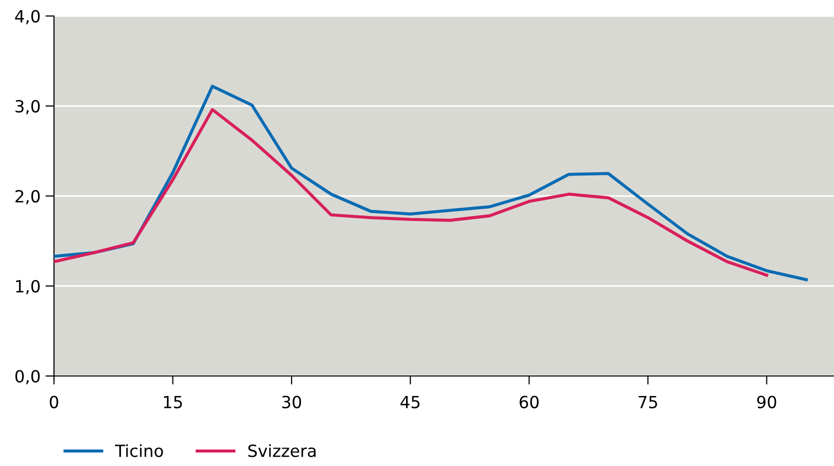  What do you see at coordinates (648, 402) in the screenshot?
I see `x-tick-label: 75` at bounding box center [648, 402].